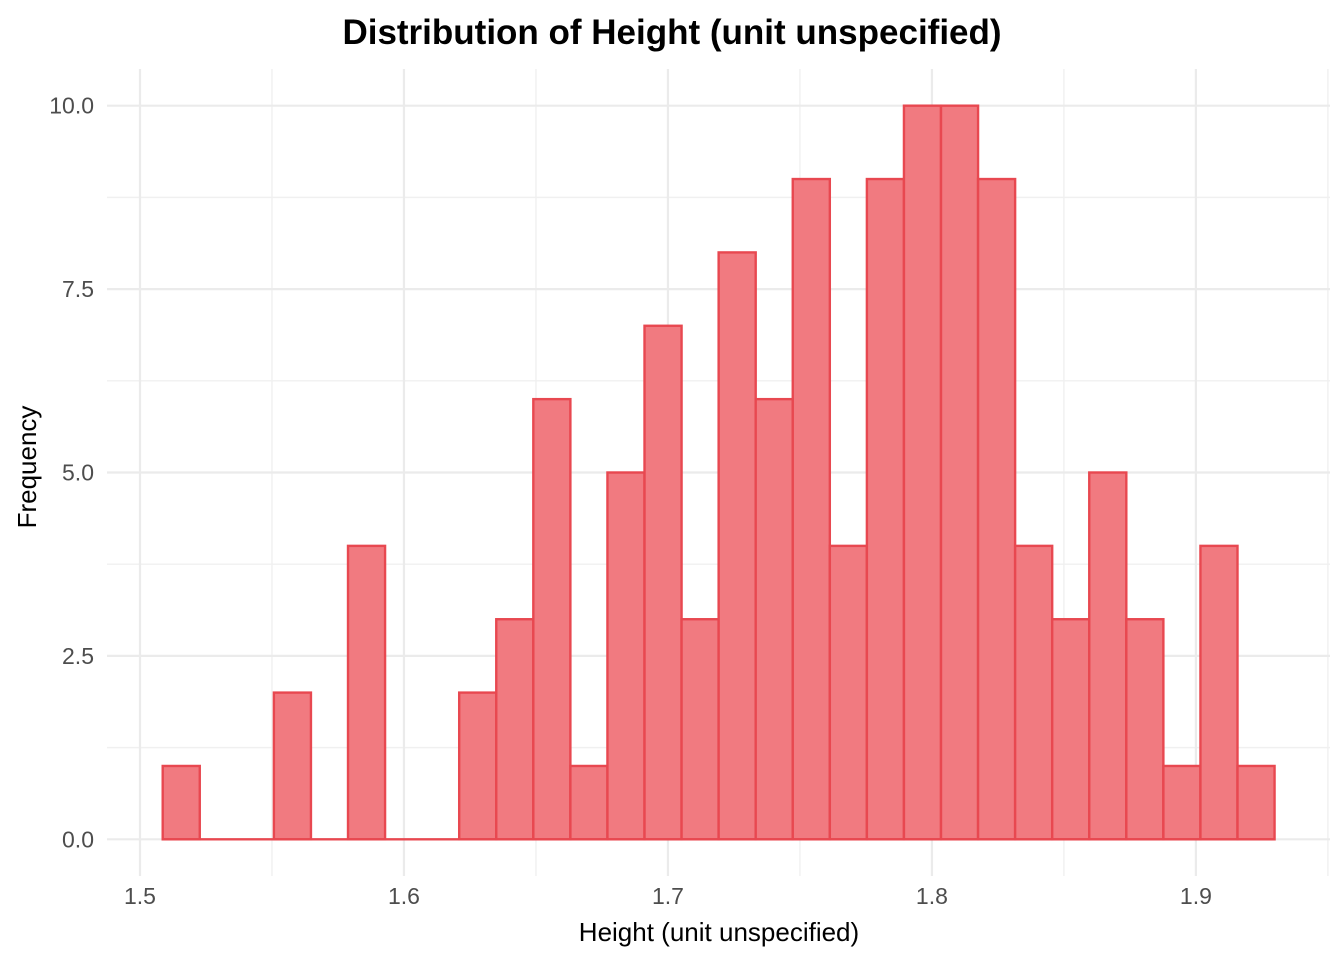 The image size is (1344, 965). Describe the element at coordinates (932, 896) in the screenshot. I see `x-tick-label: 1.8` at that location.